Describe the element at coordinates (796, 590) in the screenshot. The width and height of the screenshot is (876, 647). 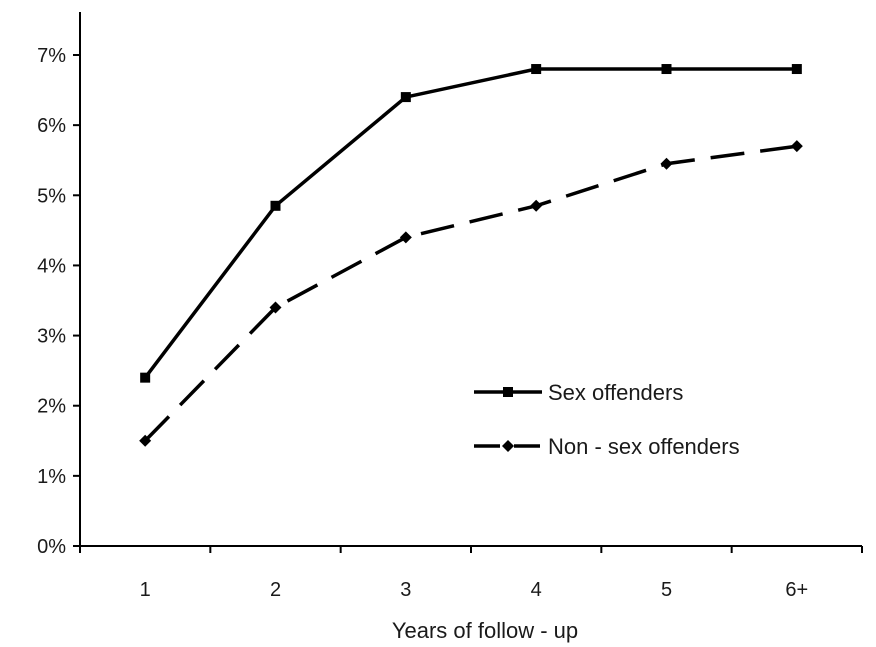
I see `x-tick-label: 6+` at that location.